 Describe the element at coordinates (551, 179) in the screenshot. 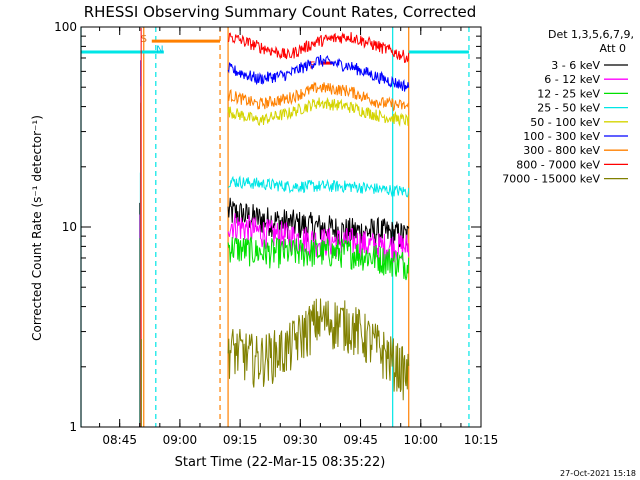

I see `legend-entry-label: 7000 - 15000 keV` at that location.